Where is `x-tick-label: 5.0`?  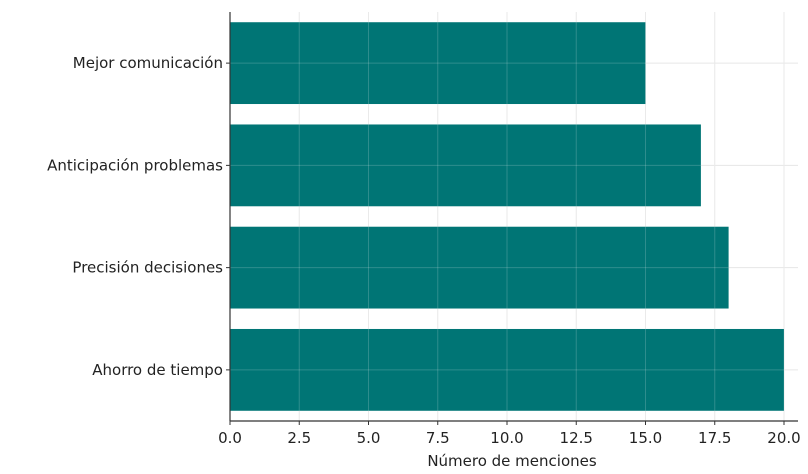
x-tick-label: 5.0 is located at coordinates (369, 438).